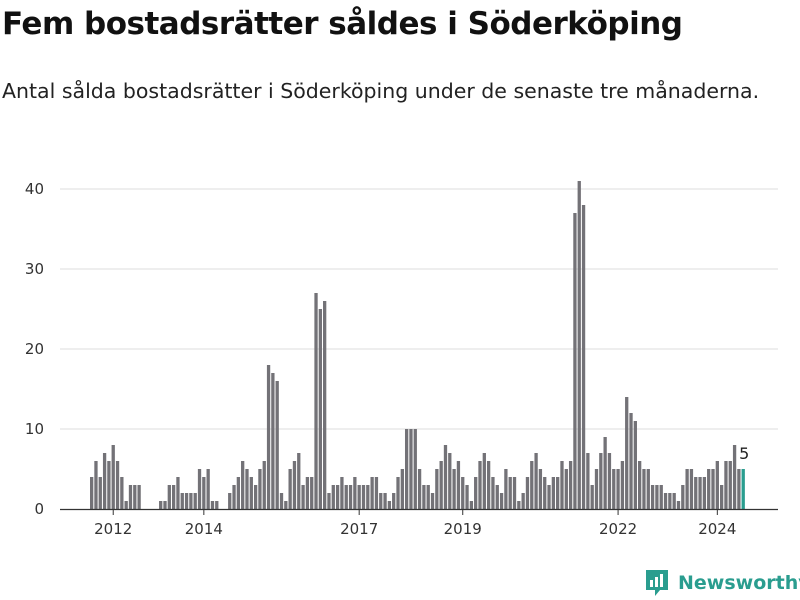 This screenshot has height=600, width=800. I want to click on x-tick-label: 2024, so click(717, 529).